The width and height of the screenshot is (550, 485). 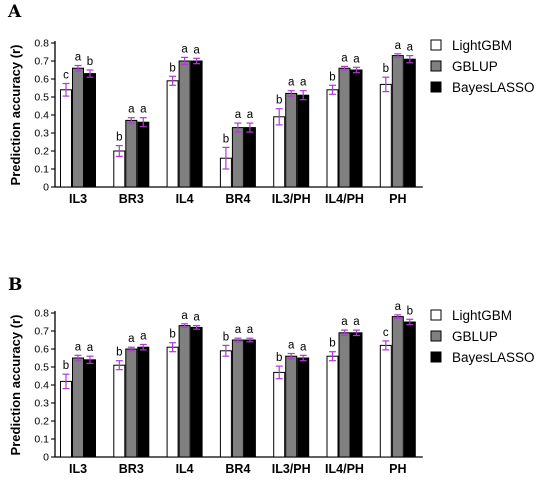 What do you see at coordinates (475, 66) in the screenshot?
I see `legend-label: GBLUP` at bounding box center [475, 66].